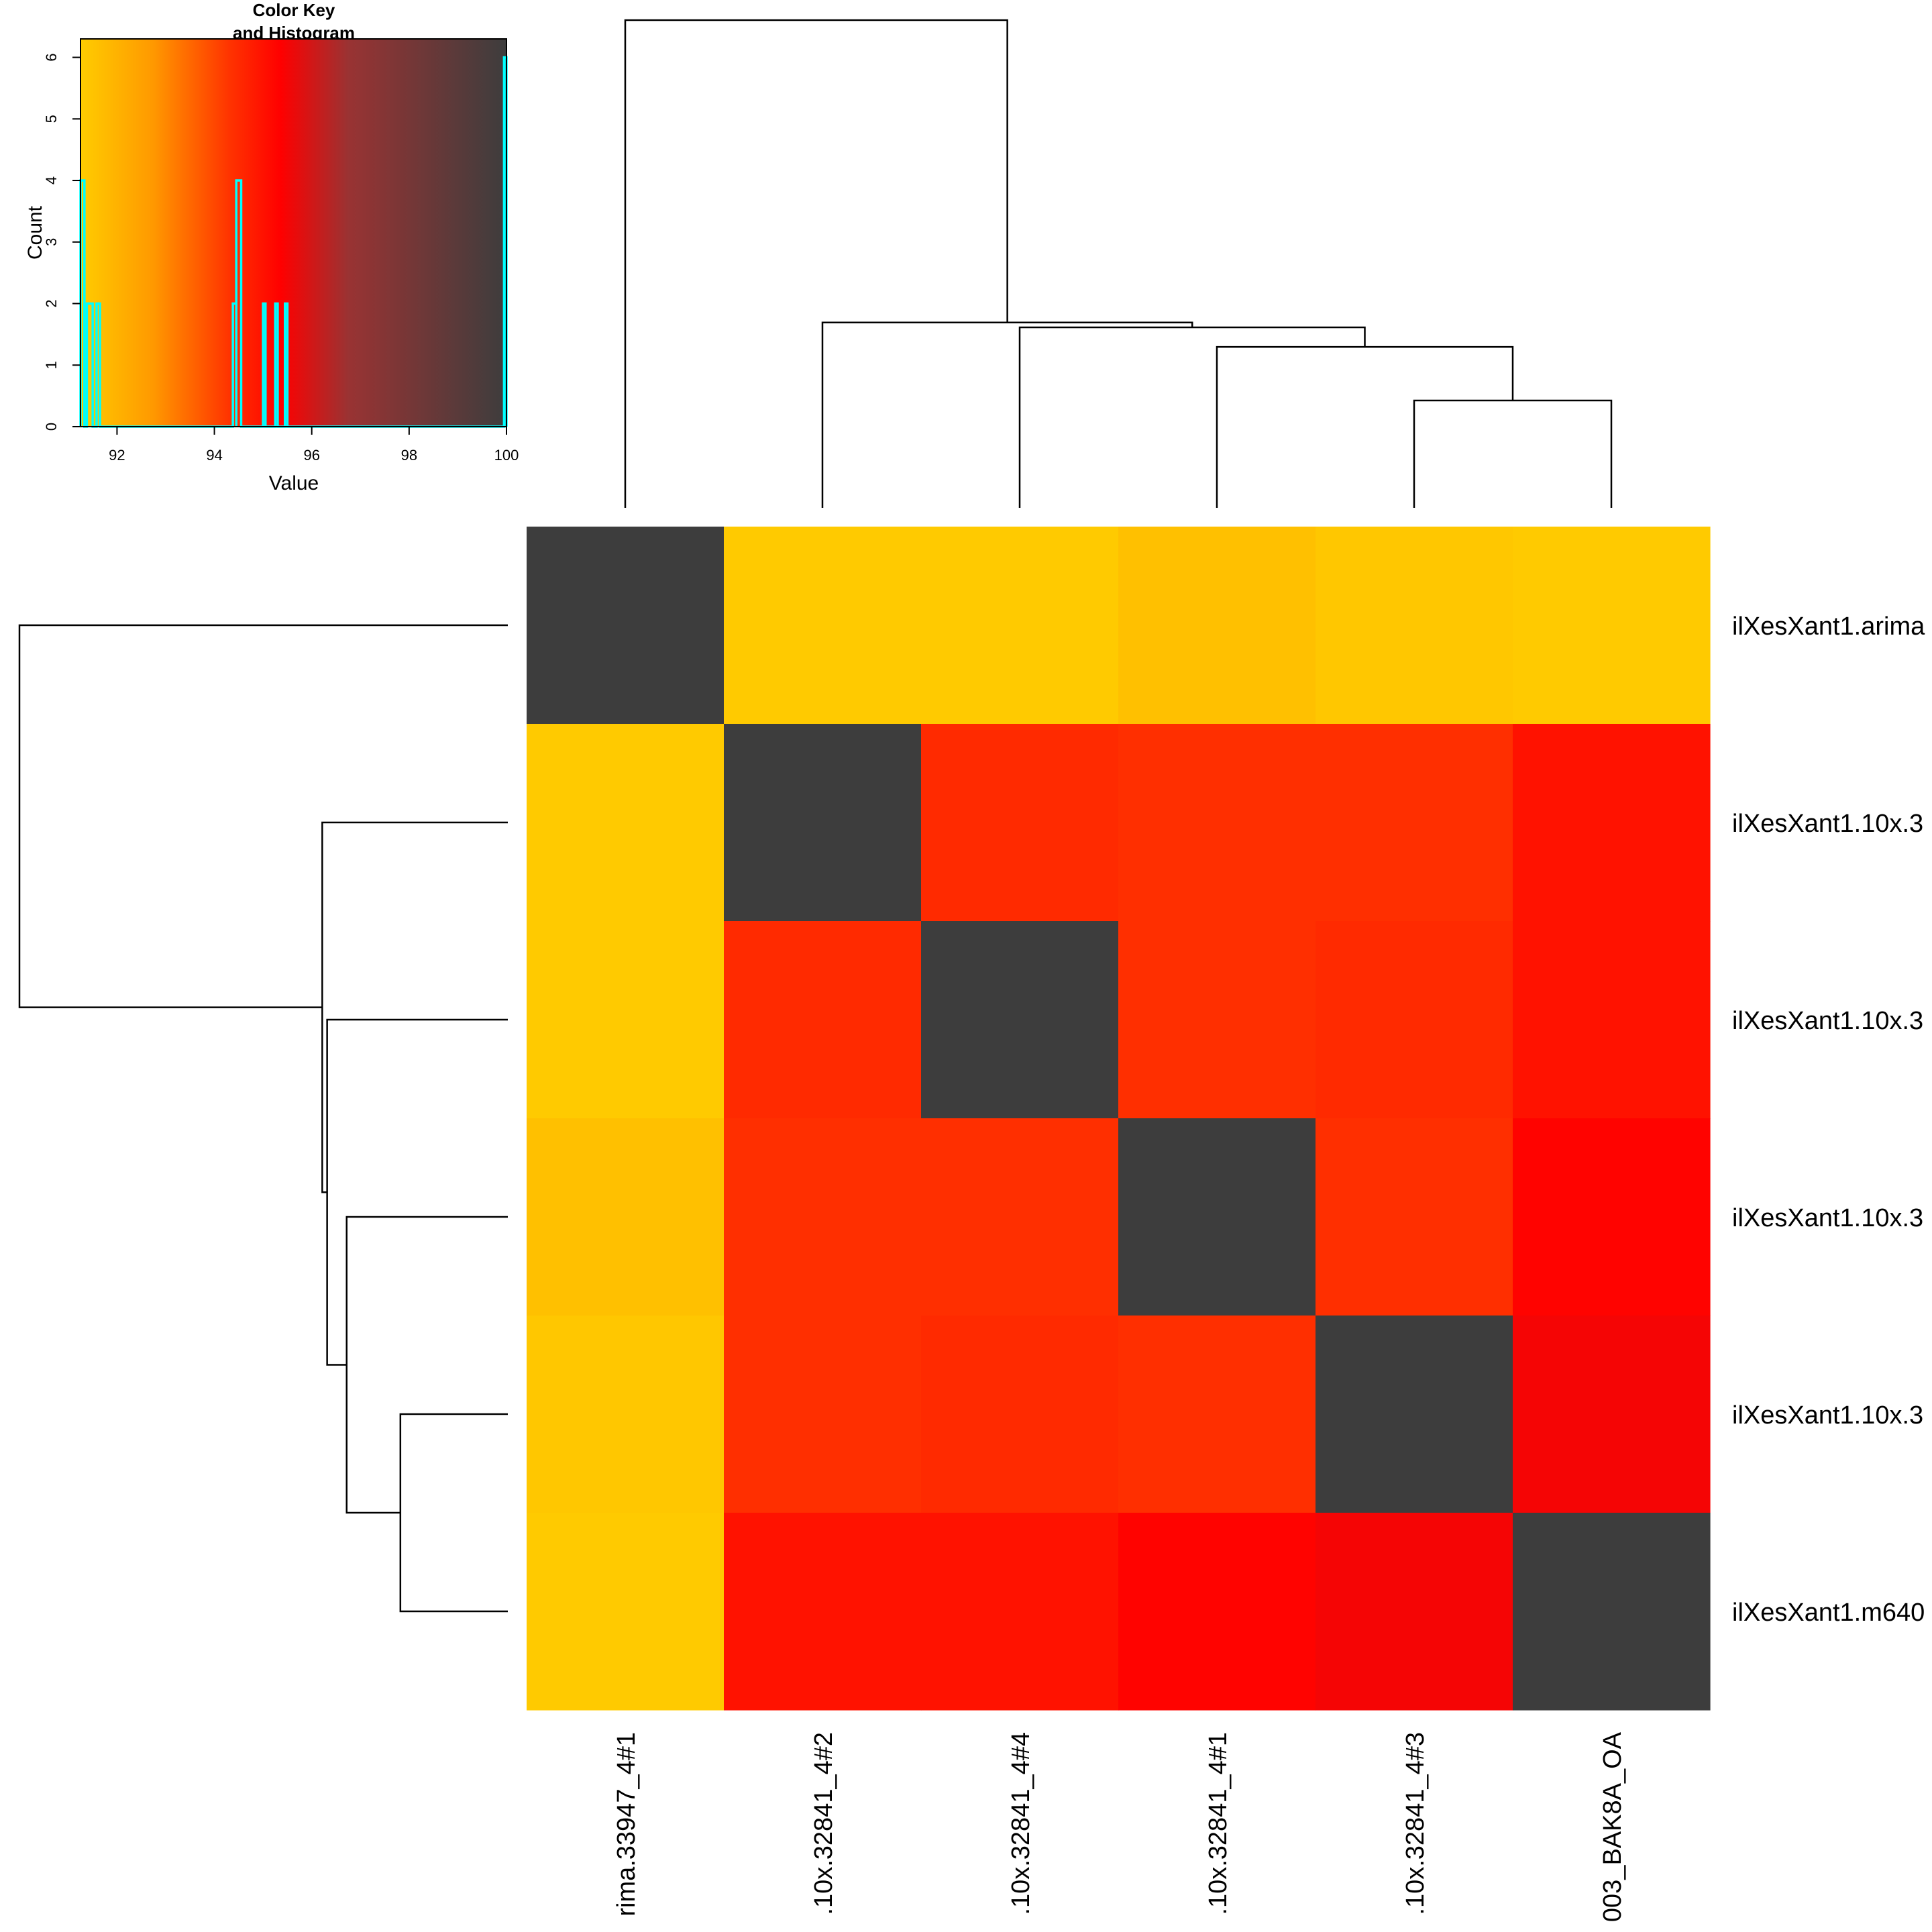 This screenshot has width=1932, height=1932. I want to click on y-tick-label: 3, so click(51, 242).